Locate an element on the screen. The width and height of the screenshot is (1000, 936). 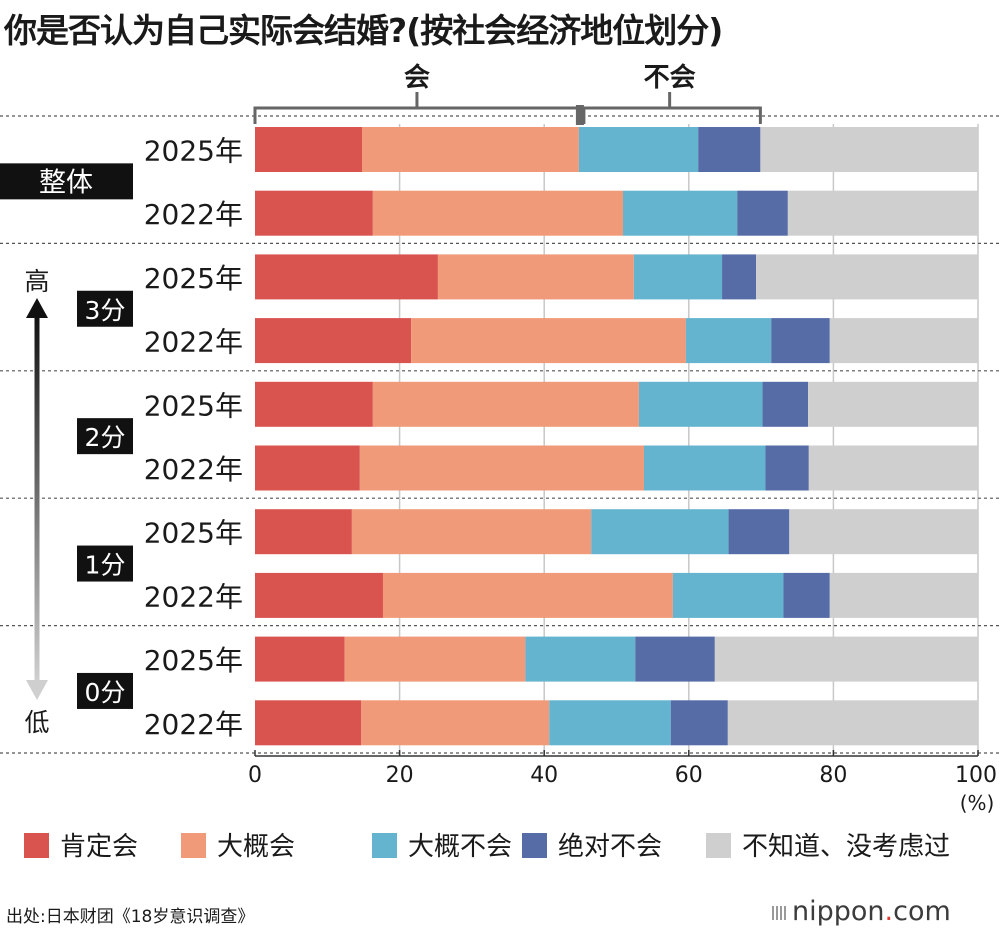
group-label: 1分 is located at coordinates (105, 565).